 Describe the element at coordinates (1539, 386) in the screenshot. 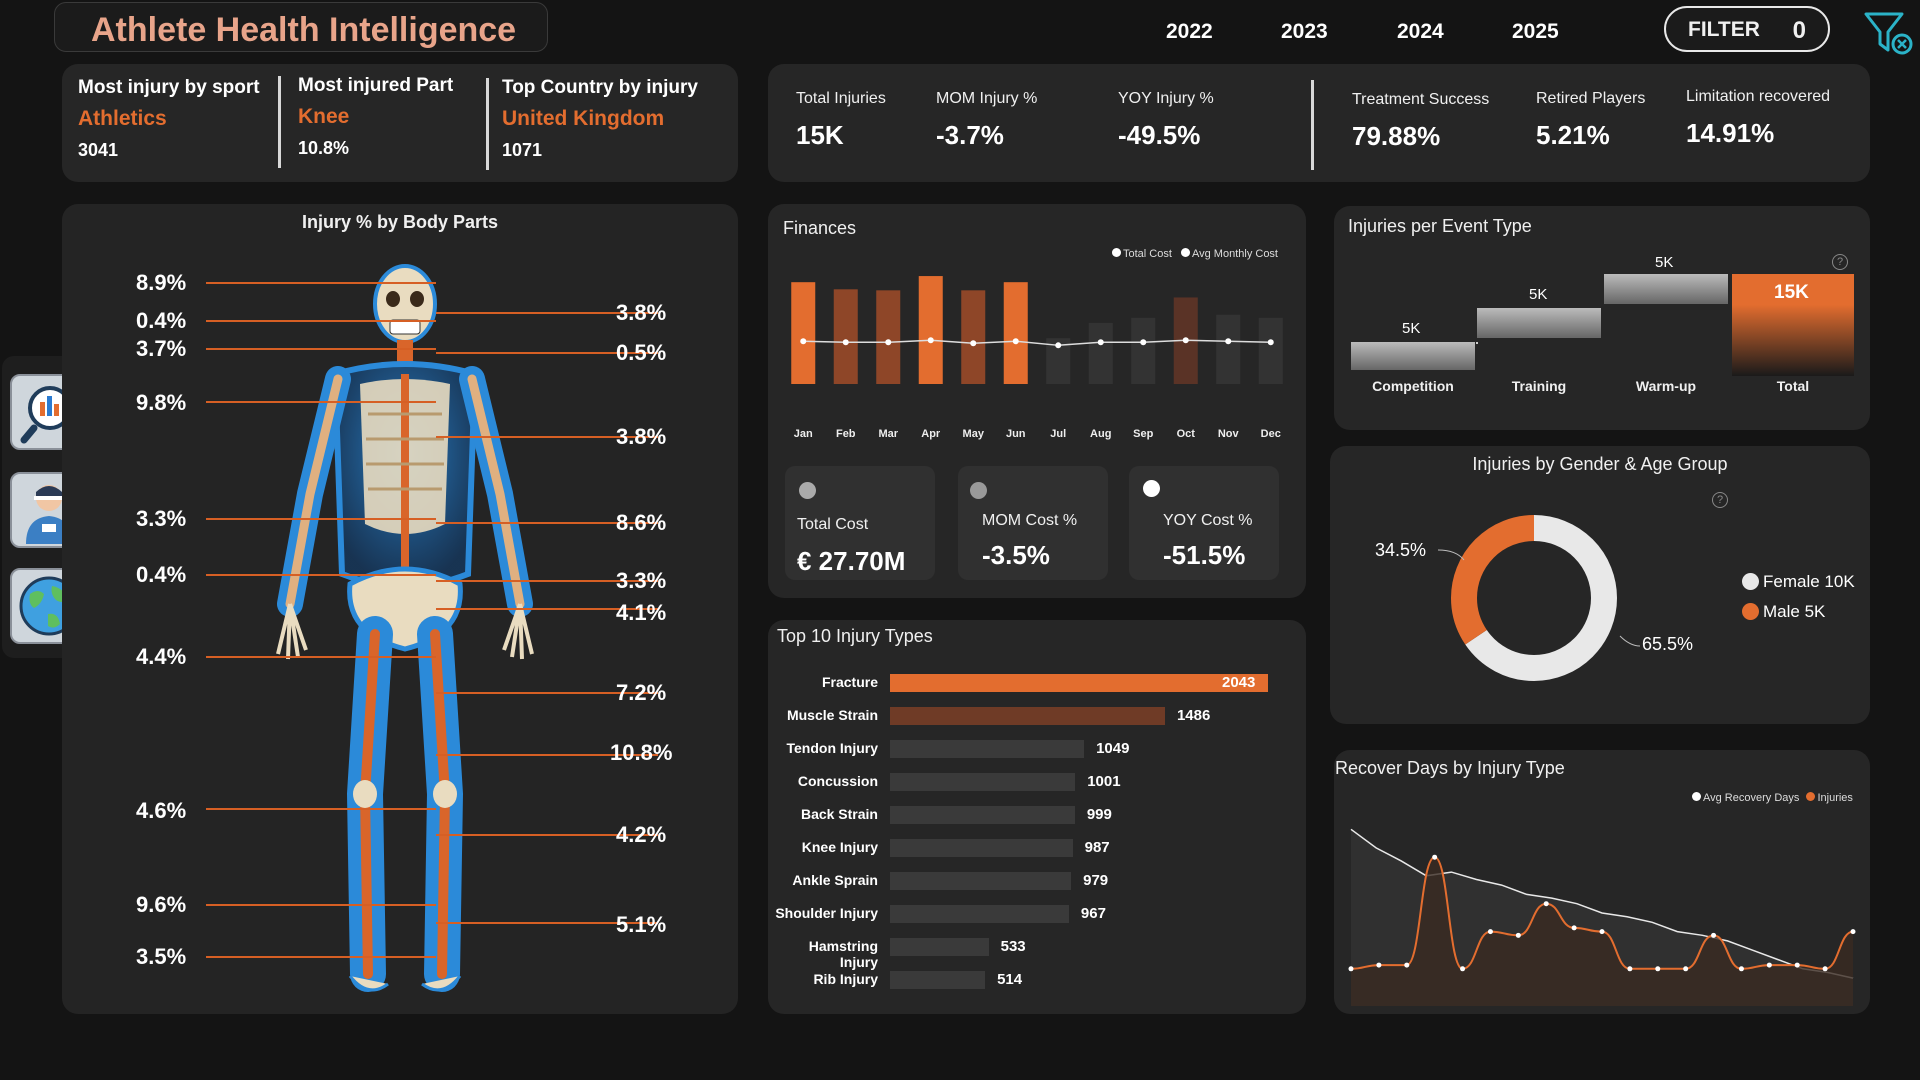

I see `waterfall-label: Training` at that location.